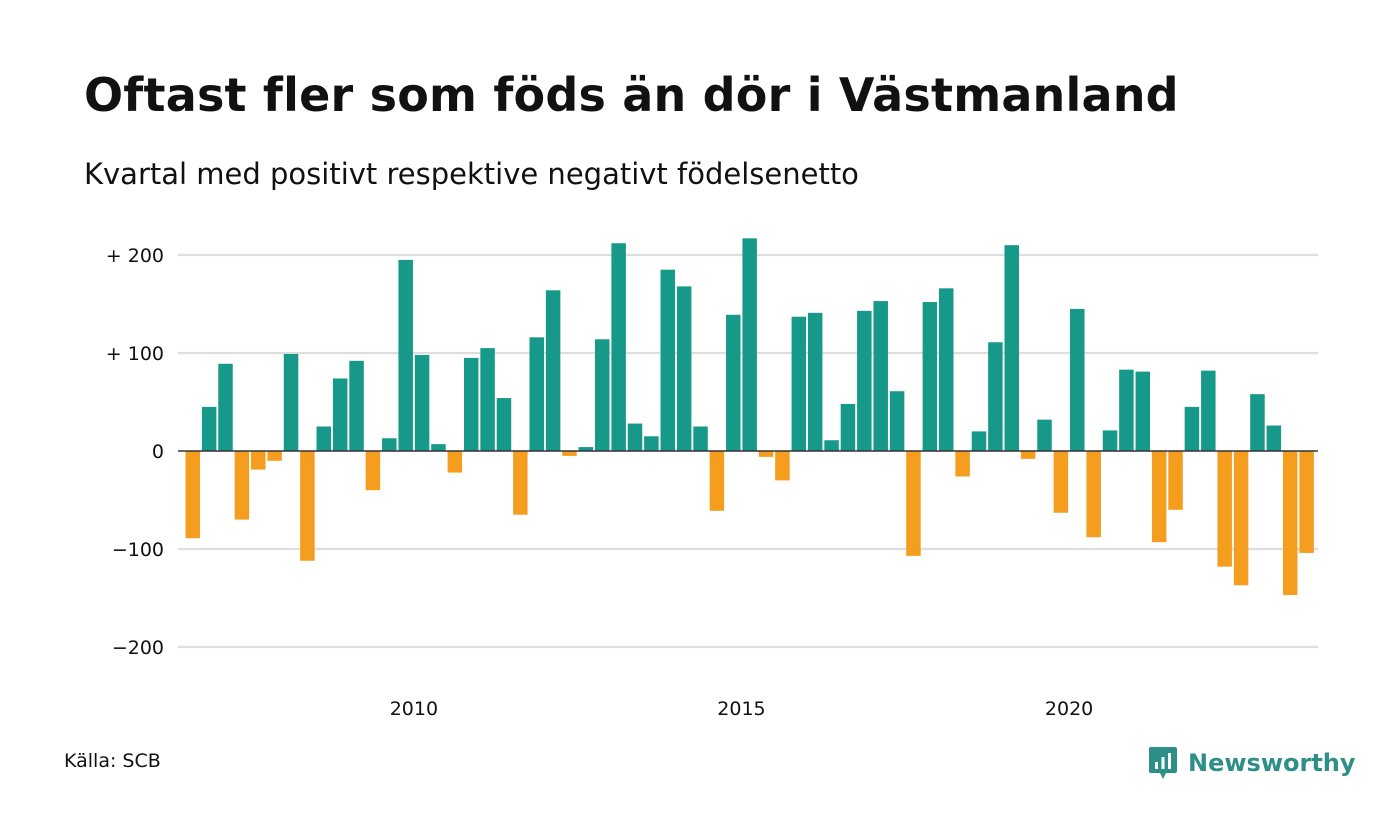 The width and height of the screenshot is (1400, 840). What do you see at coordinates (158, 452) in the screenshot?
I see `y-tick-label: 0` at bounding box center [158, 452].